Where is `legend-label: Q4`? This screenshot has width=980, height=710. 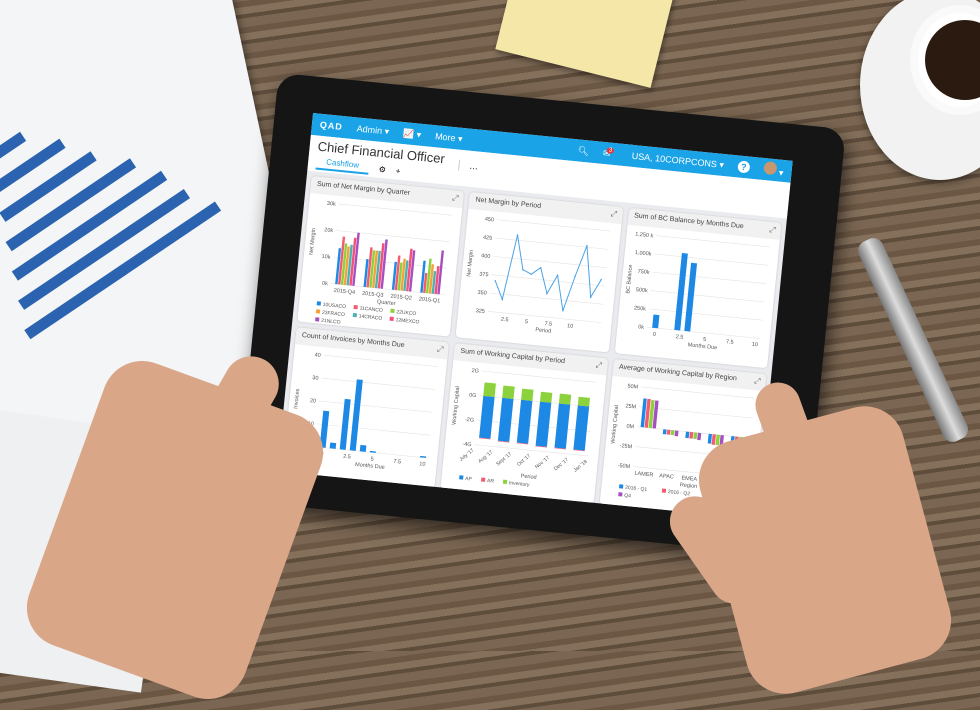 legend-label: Q4 is located at coordinates (627, 496).